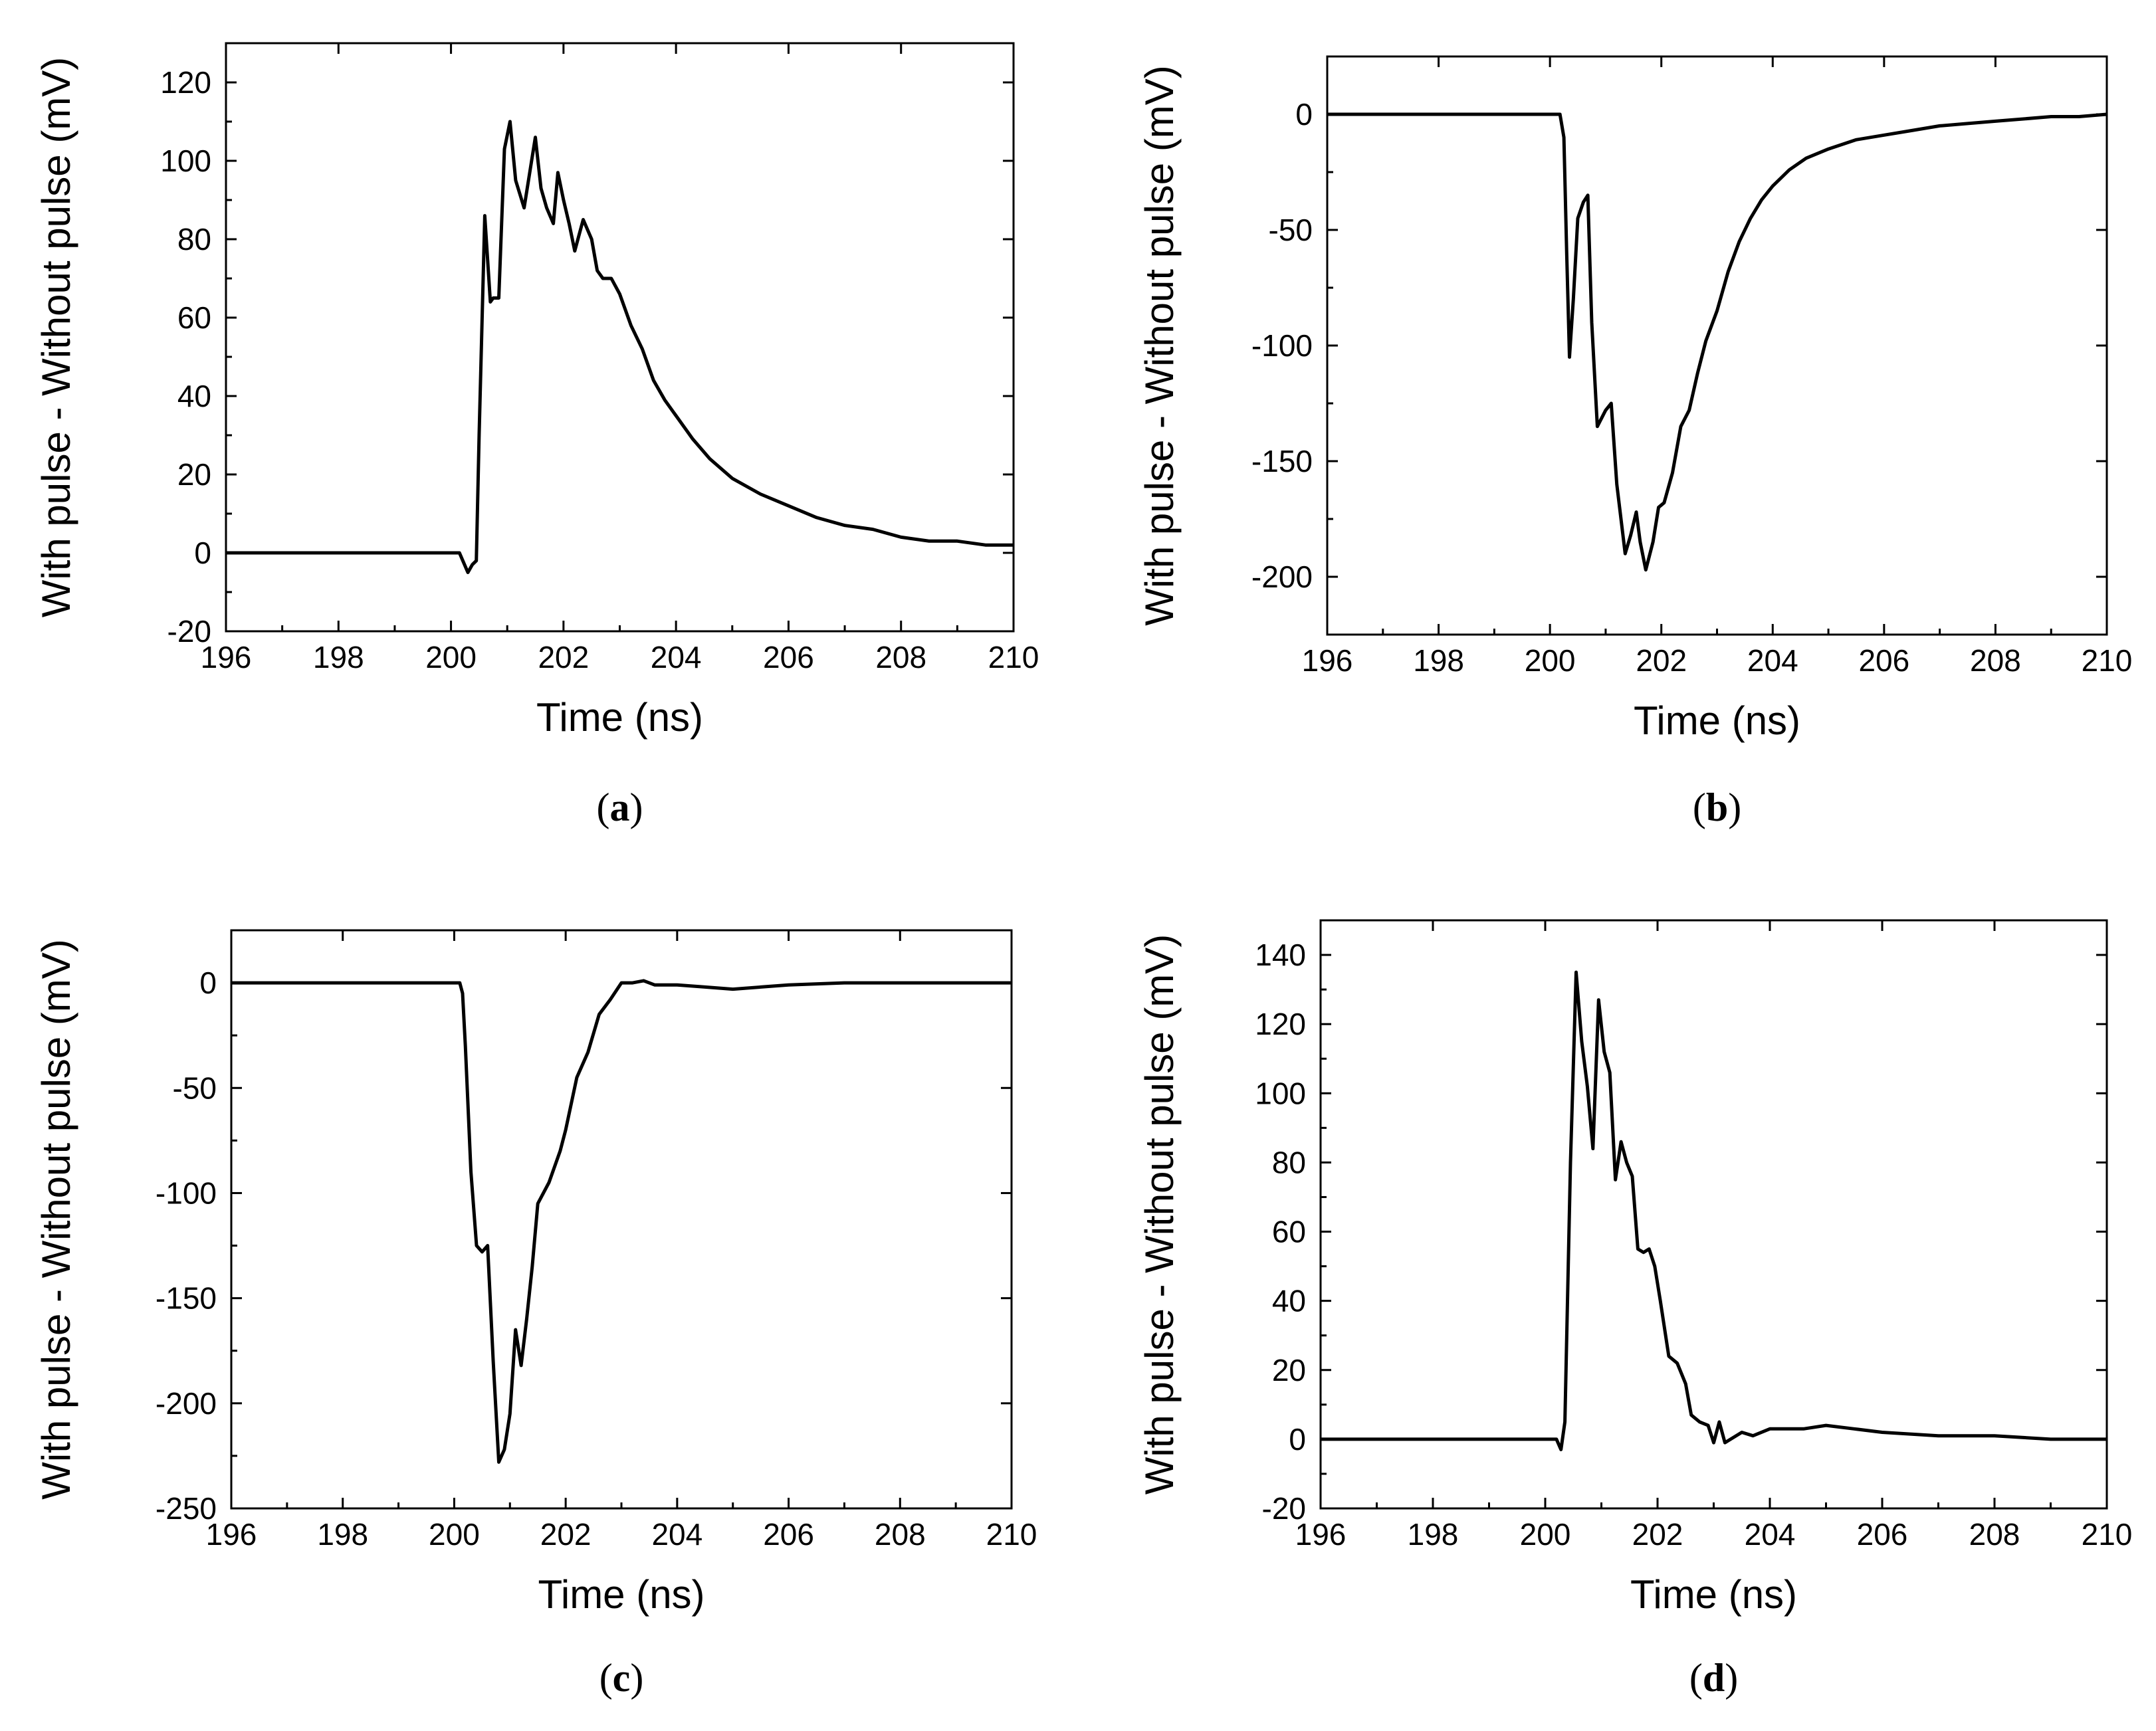  I want to click on panel-letter: c, so click(622, 1678).